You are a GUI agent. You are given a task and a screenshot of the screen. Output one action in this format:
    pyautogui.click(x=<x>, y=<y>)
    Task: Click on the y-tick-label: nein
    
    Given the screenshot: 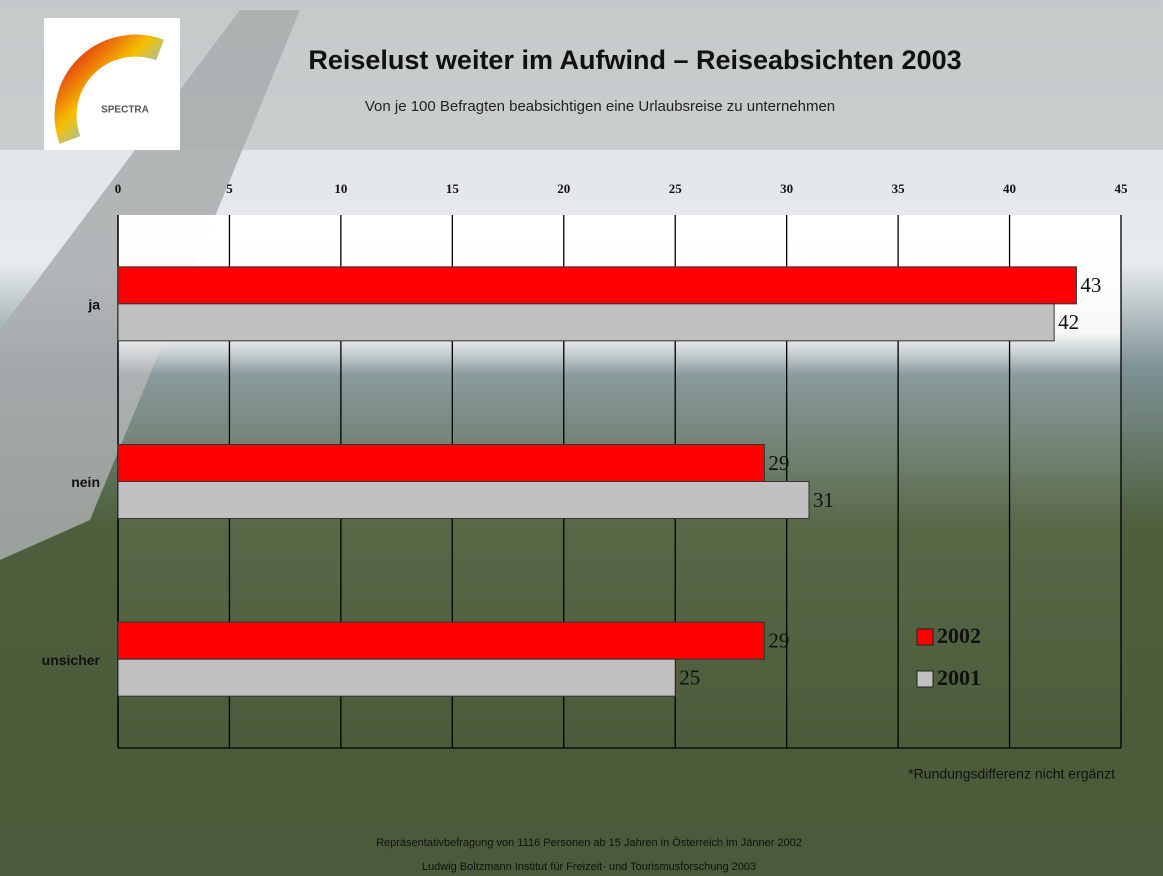 What is the action you would take?
    pyautogui.click(x=85, y=482)
    